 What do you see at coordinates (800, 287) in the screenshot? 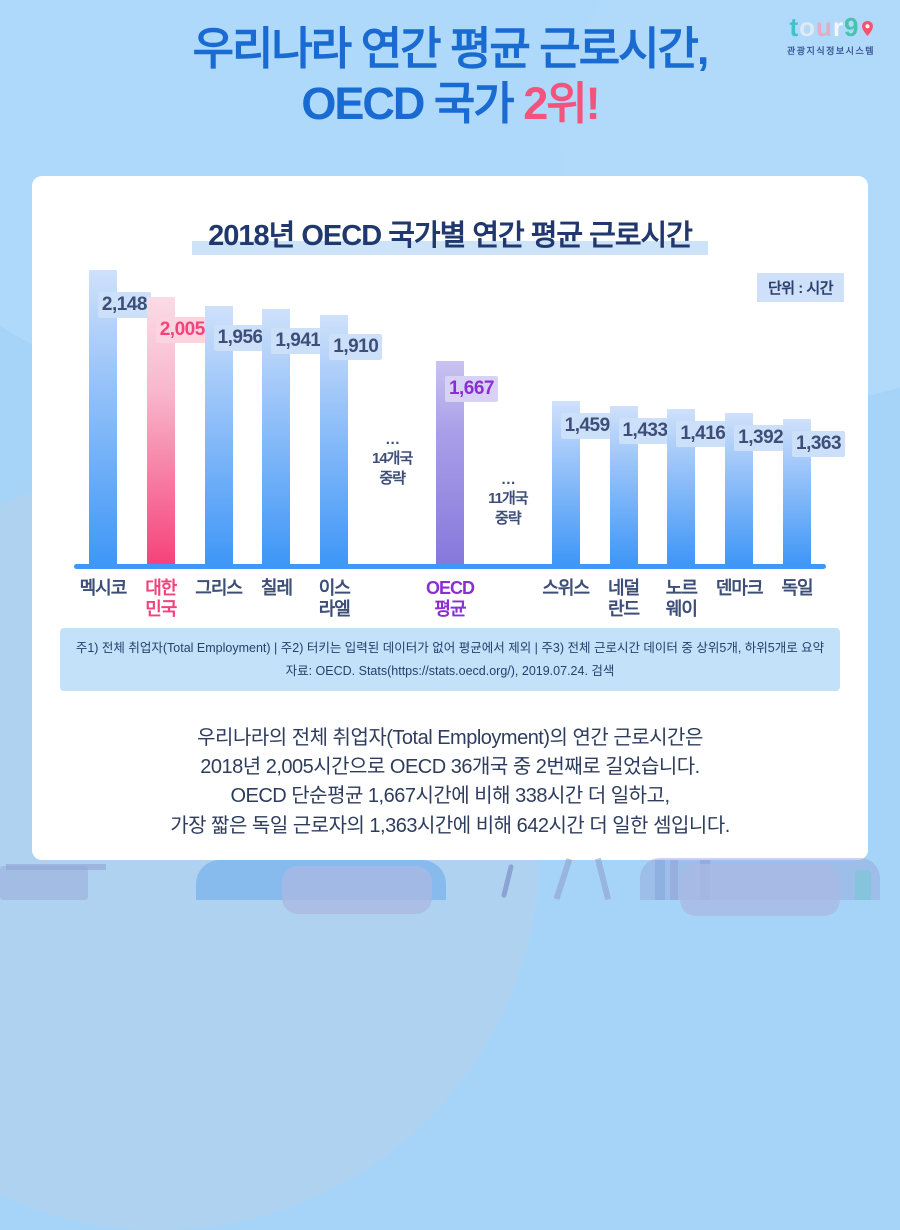
I see `unit-badge: 단위 : 시간` at bounding box center [800, 287].